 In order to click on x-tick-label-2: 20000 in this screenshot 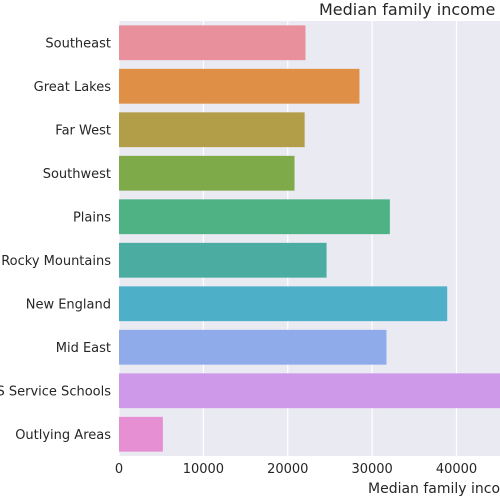, I will do `click(287, 469)`.